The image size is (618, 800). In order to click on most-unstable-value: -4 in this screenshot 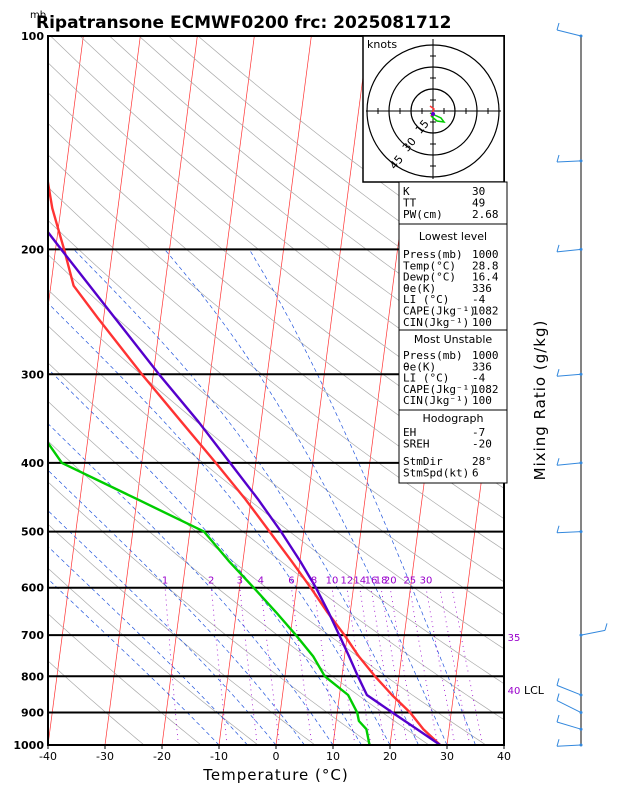, I will do `click(479, 378)`.